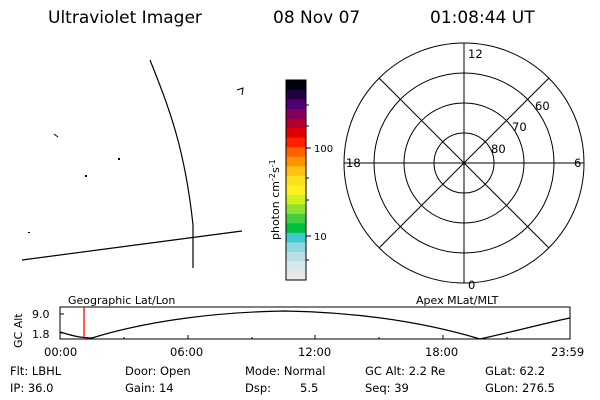 The image size is (600, 400). Describe the element at coordinates (60, 352) in the screenshot. I see `x-tick-label: 00:00` at that location.